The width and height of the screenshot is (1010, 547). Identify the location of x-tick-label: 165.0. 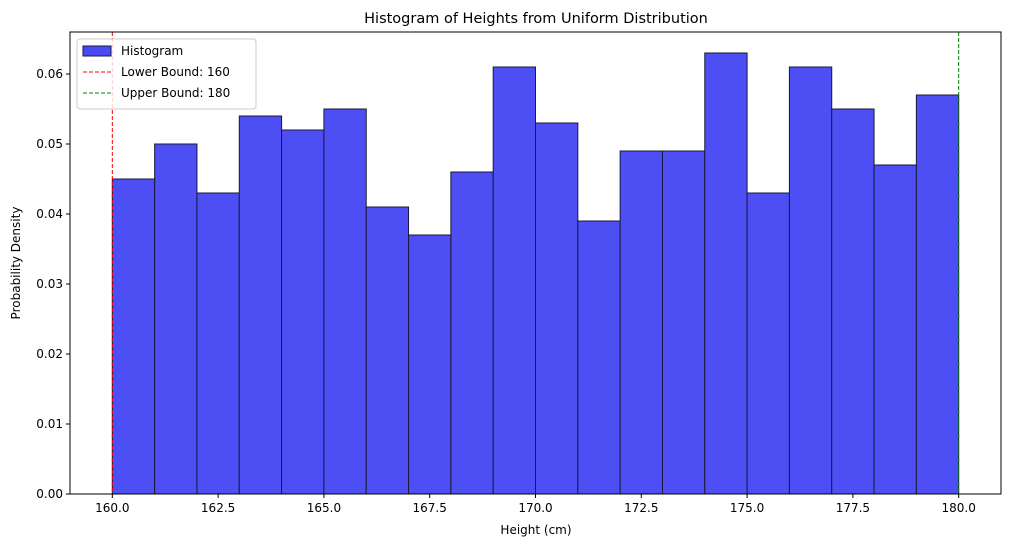
(324, 508).